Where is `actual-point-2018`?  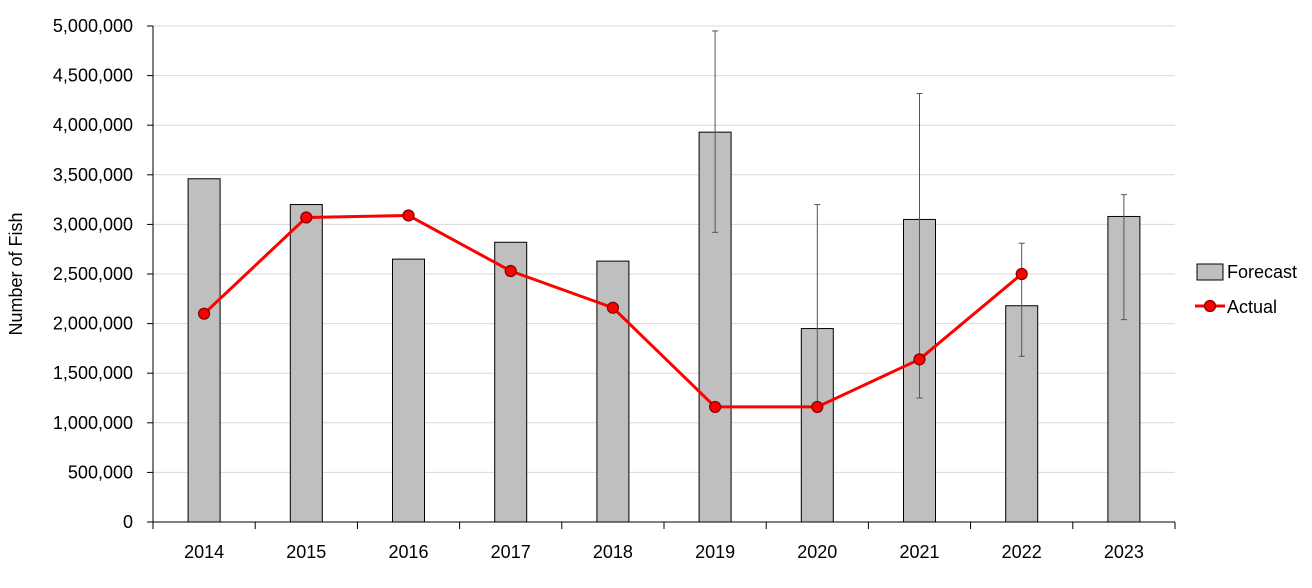
actual-point-2018 is located at coordinates (613, 307).